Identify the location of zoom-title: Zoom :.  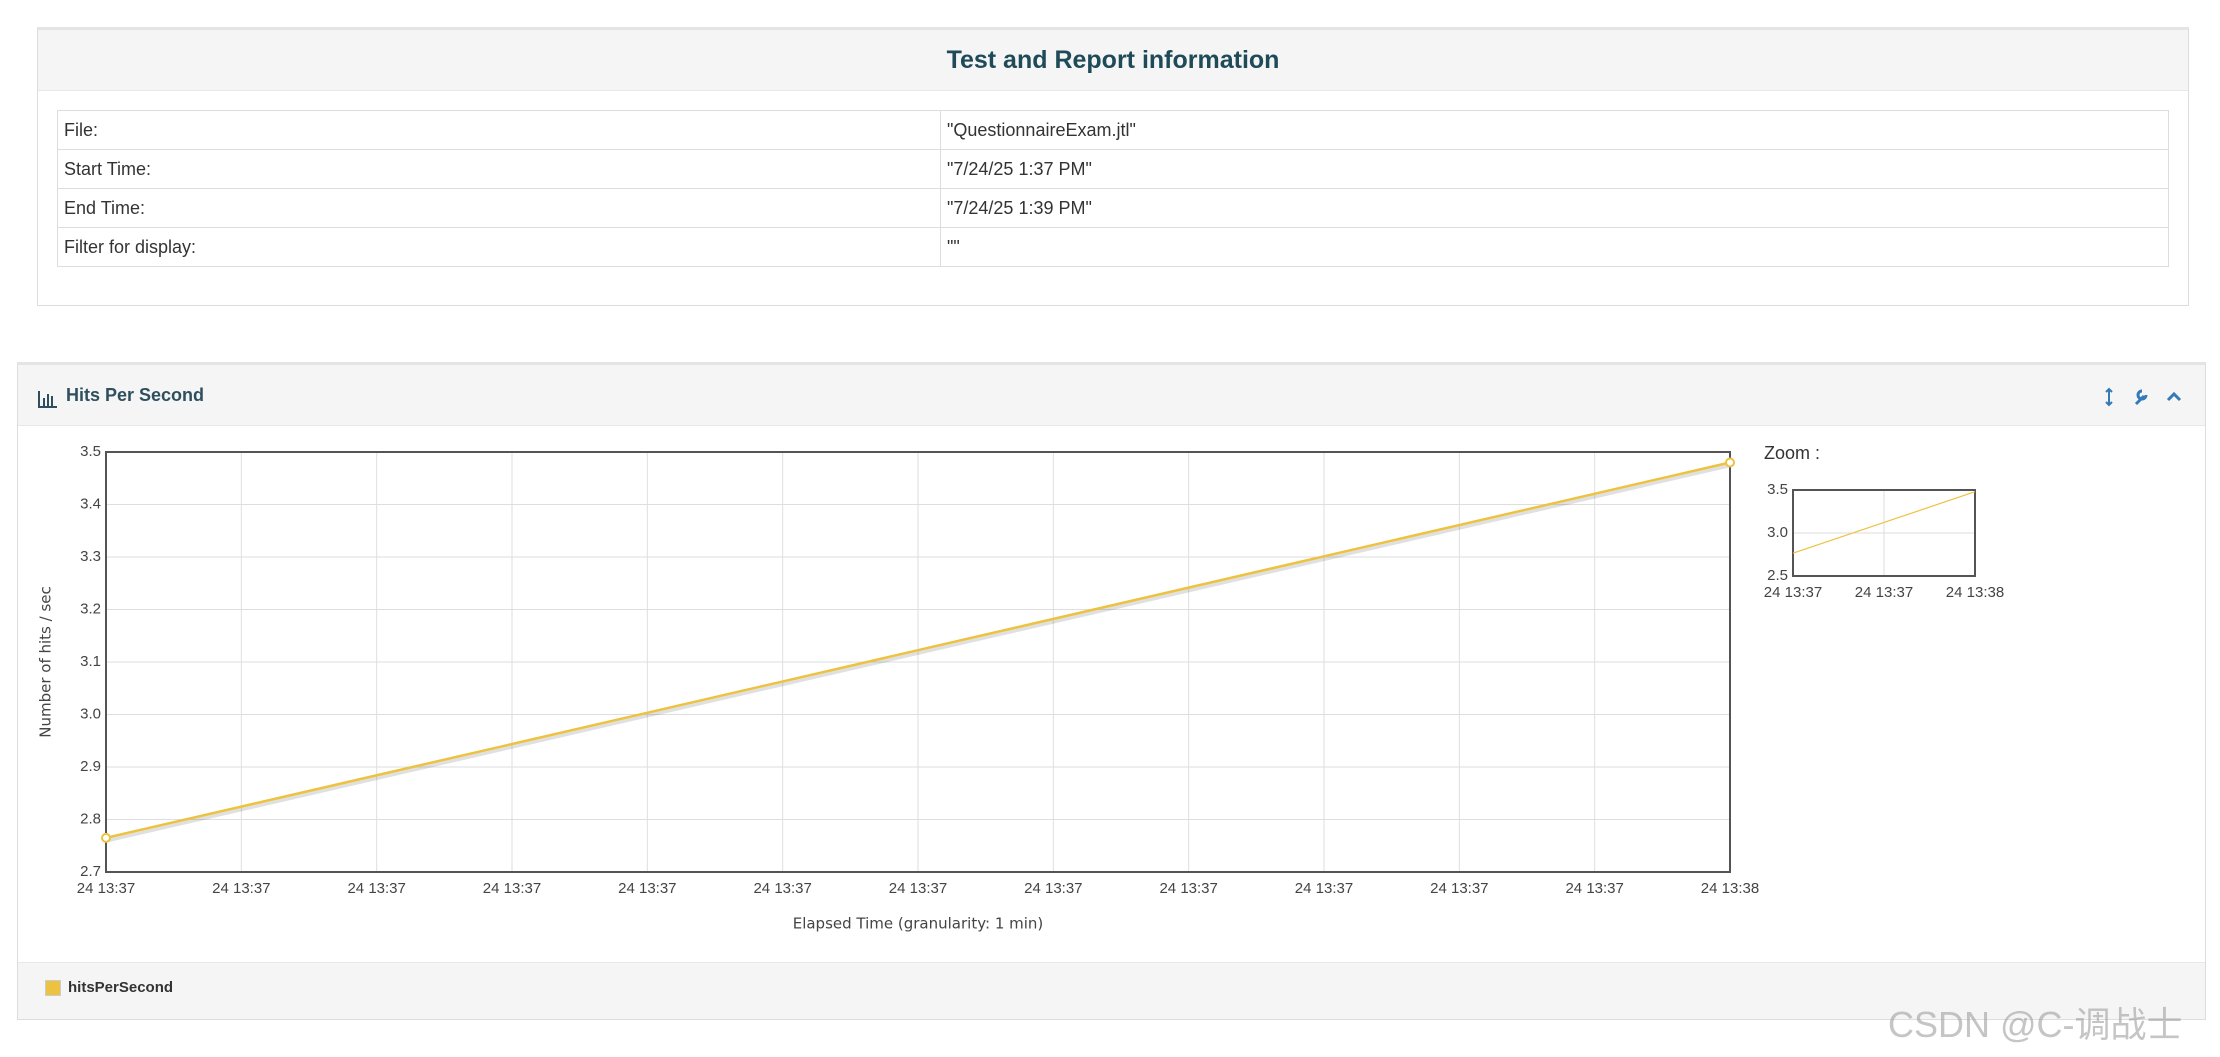
(1792, 453).